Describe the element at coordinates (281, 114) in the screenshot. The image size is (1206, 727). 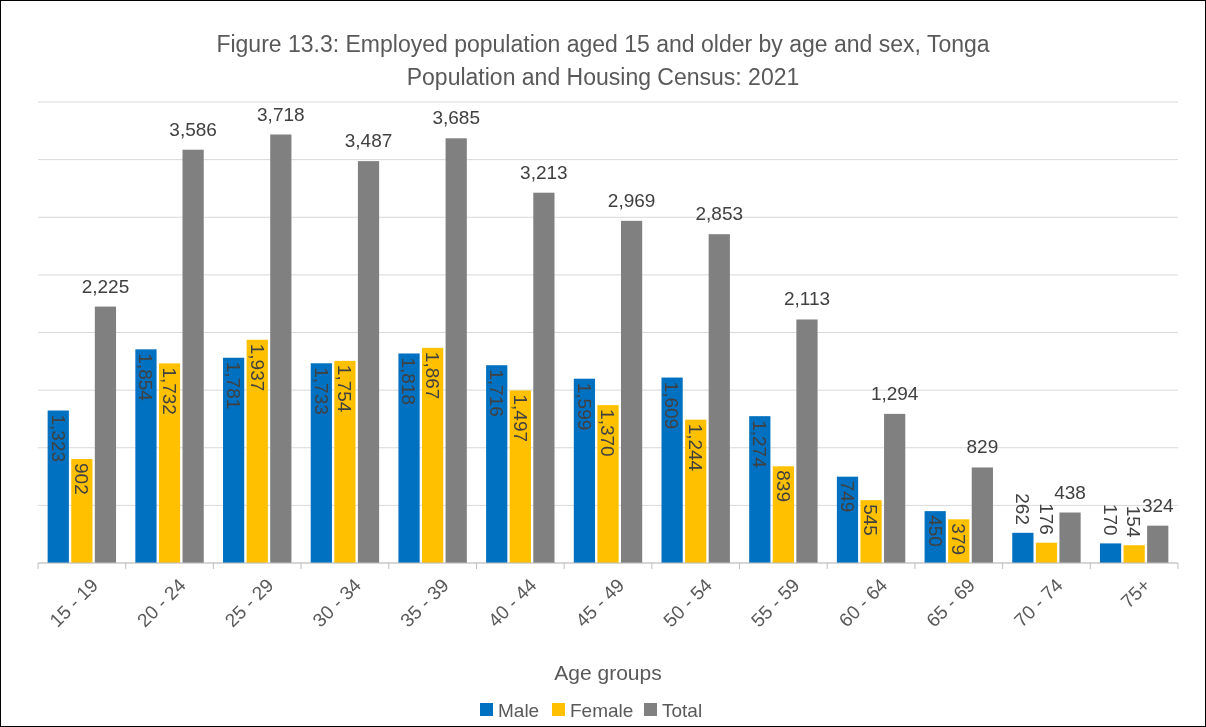
I see `data-label: 3,718` at that location.